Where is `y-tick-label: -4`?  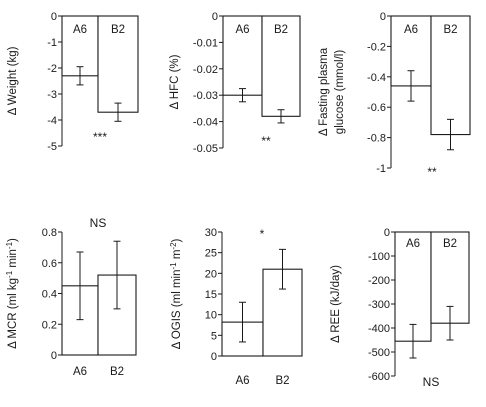 y-tick-label: -4 is located at coordinates (52, 121).